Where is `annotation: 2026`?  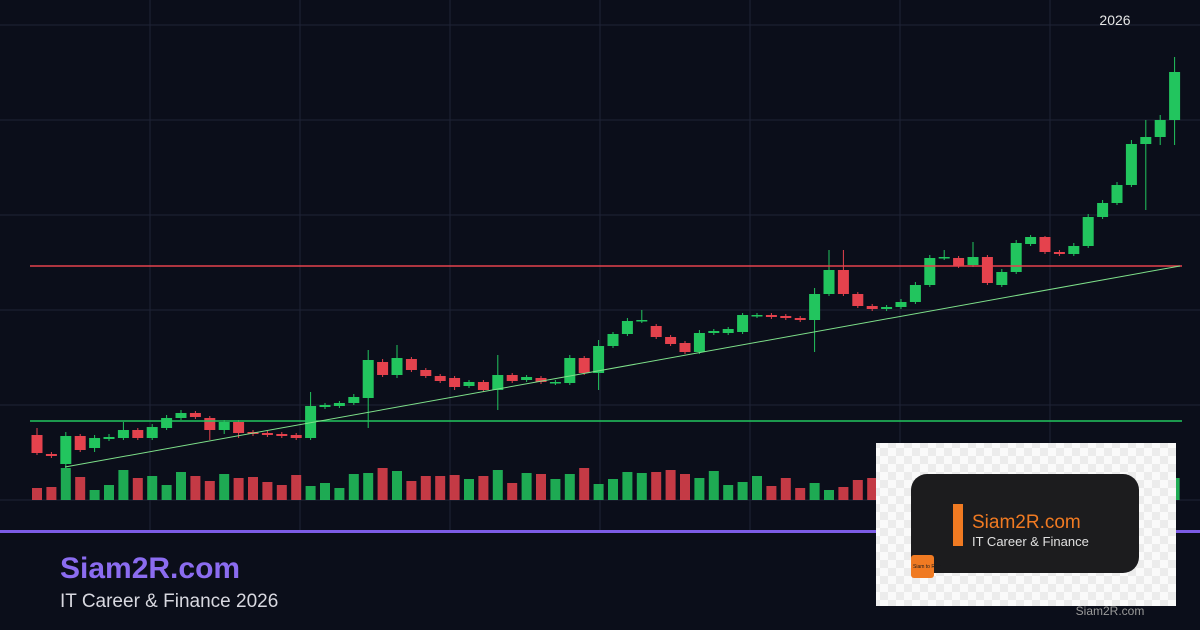 annotation: 2026 is located at coordinates (1114, 20).